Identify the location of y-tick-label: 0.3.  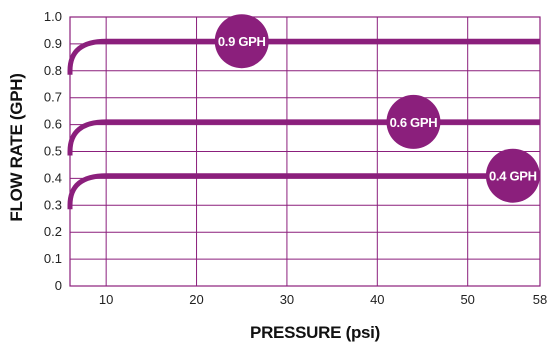
(53, 204).